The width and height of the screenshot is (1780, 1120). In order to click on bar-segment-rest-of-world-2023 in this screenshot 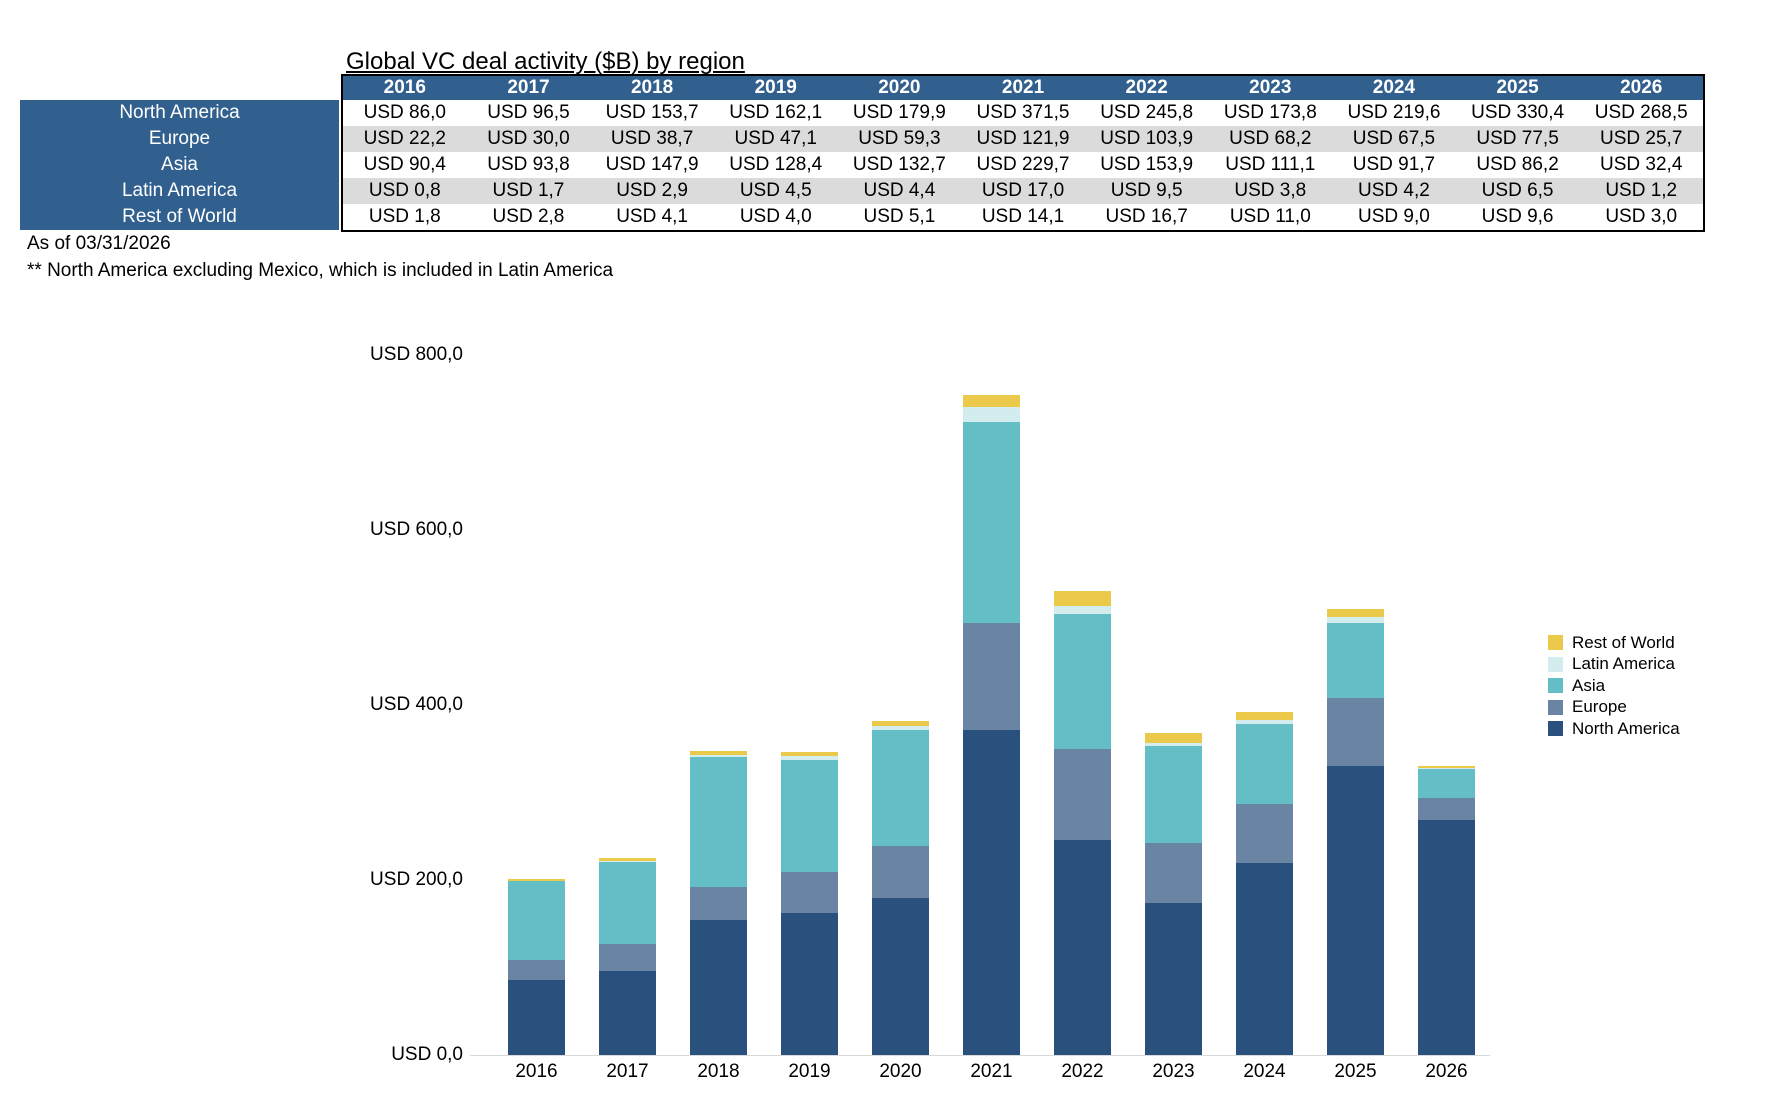, I will do `click(1173, 738)`.